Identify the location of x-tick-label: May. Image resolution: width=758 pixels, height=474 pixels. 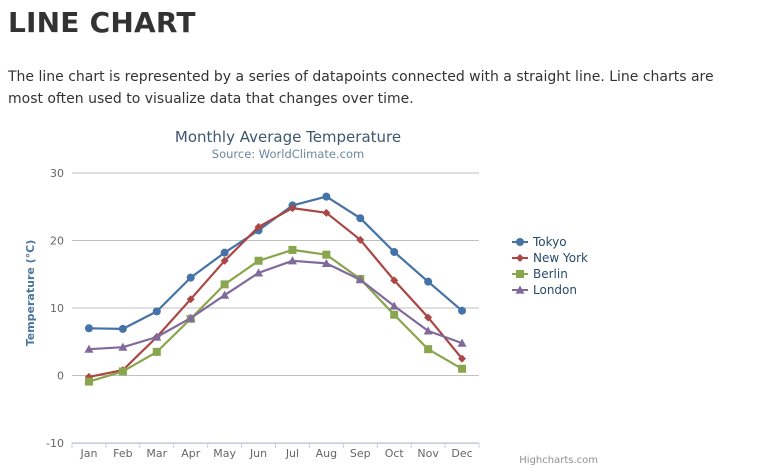
(224, 453).